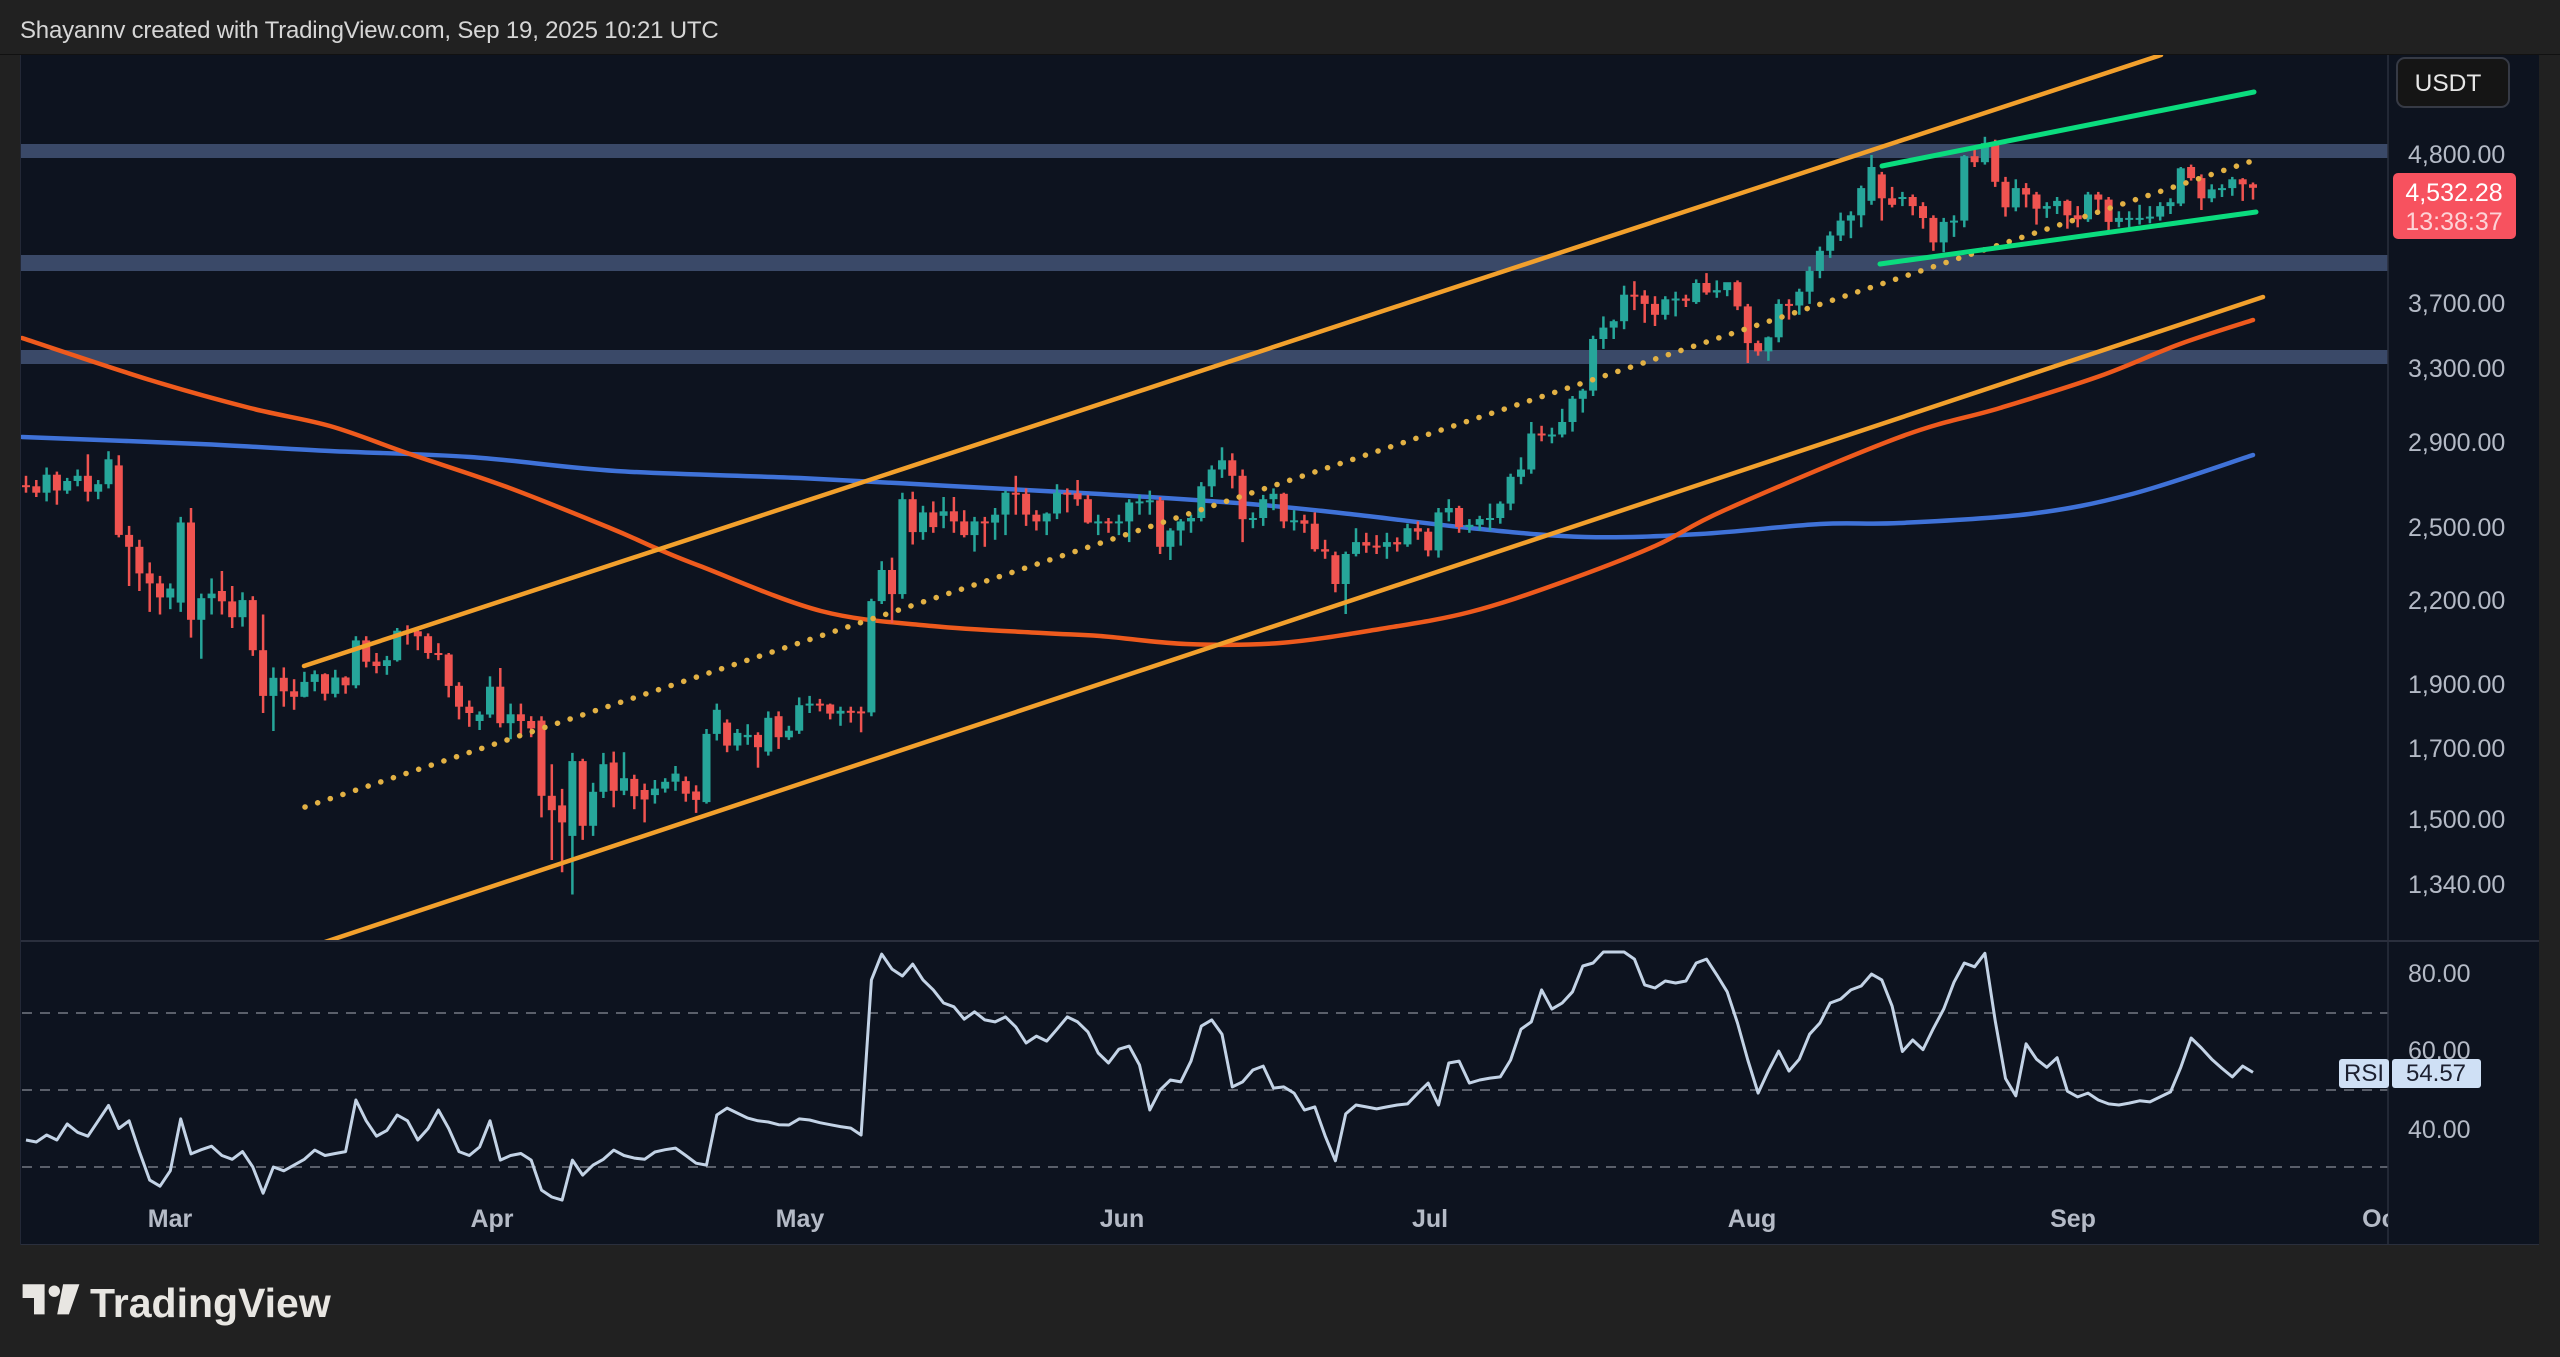 The width and height of the screenshot is (2560, 1357). Describe the element at coordinates (2439, 1130) in the screenshot. I see `svg-text: 40.00` at that location.